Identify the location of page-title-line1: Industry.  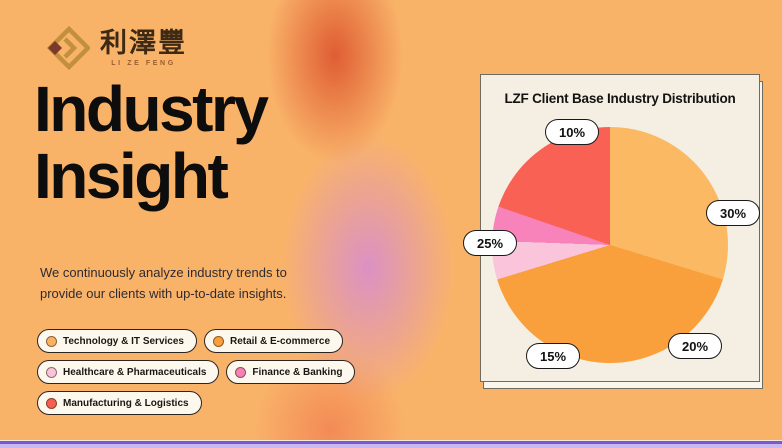
(151, 109).